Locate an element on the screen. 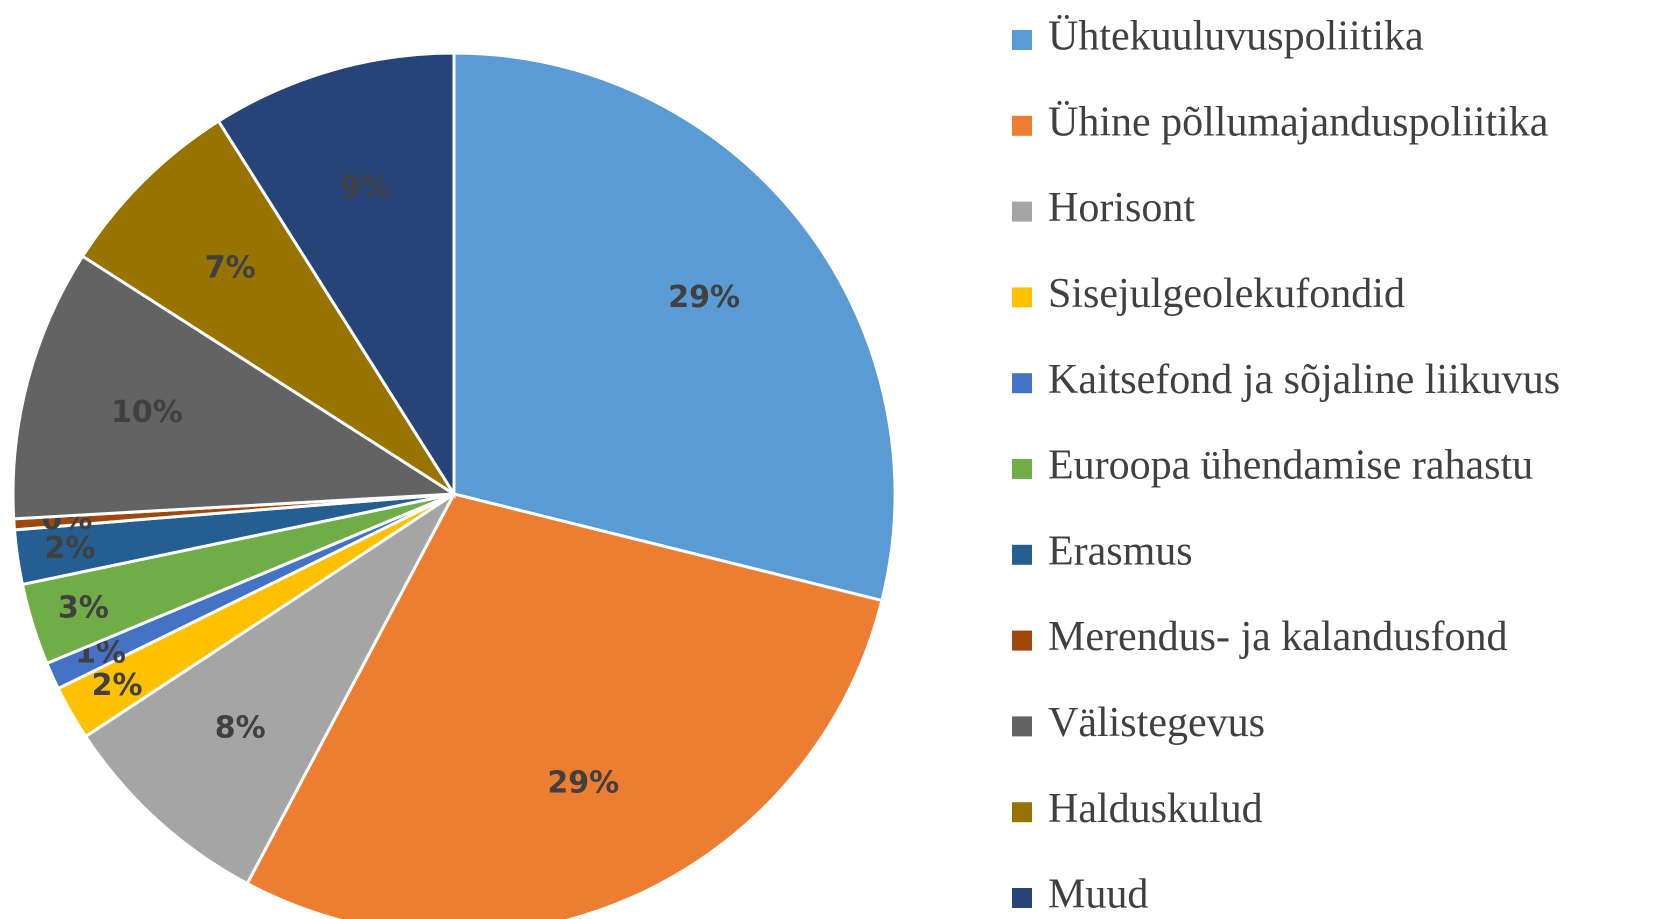 The width and height of the screenshot is (1654, 919). legend-label: Erasmus is located at coordinates (1120, 551).